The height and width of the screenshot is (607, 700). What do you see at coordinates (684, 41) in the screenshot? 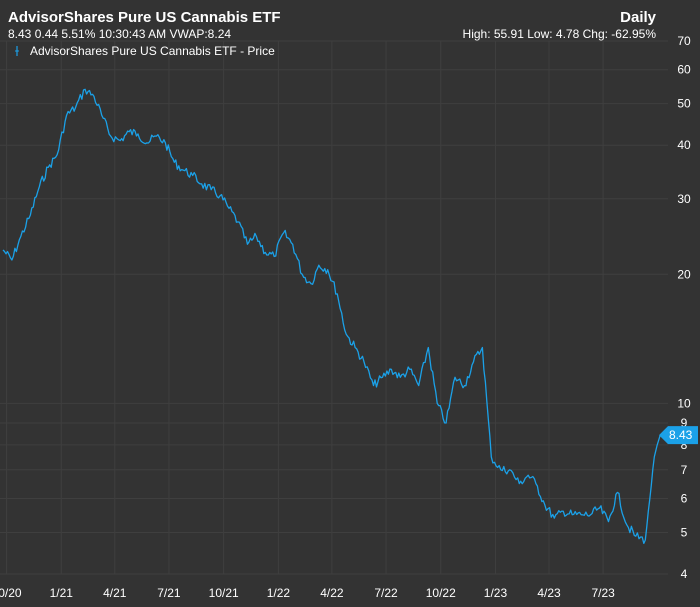
I see `y-tick-label: 70` at bounding box center [684, 41].